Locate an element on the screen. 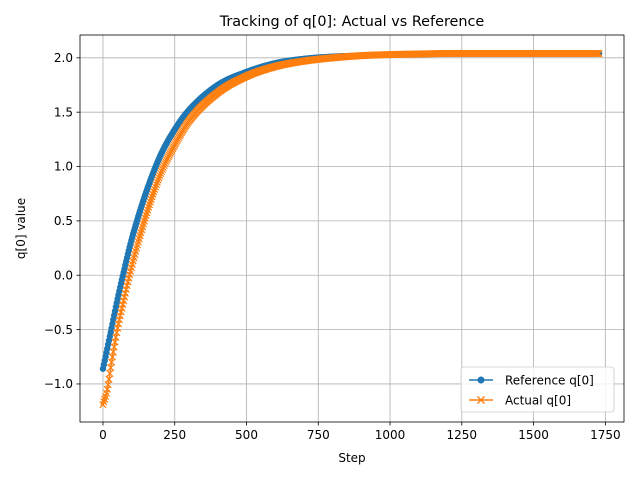  y-axis: −1.0 −0.5 0.0 0.5 1.0 1.5 2.0 is located at coordinates (62, 221).